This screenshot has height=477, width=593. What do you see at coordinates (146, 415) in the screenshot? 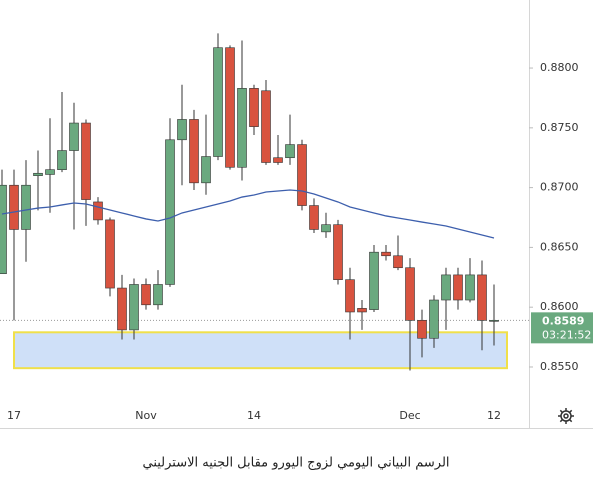
I see `x-tick-label: Nov` at bounding box center [146, 415].